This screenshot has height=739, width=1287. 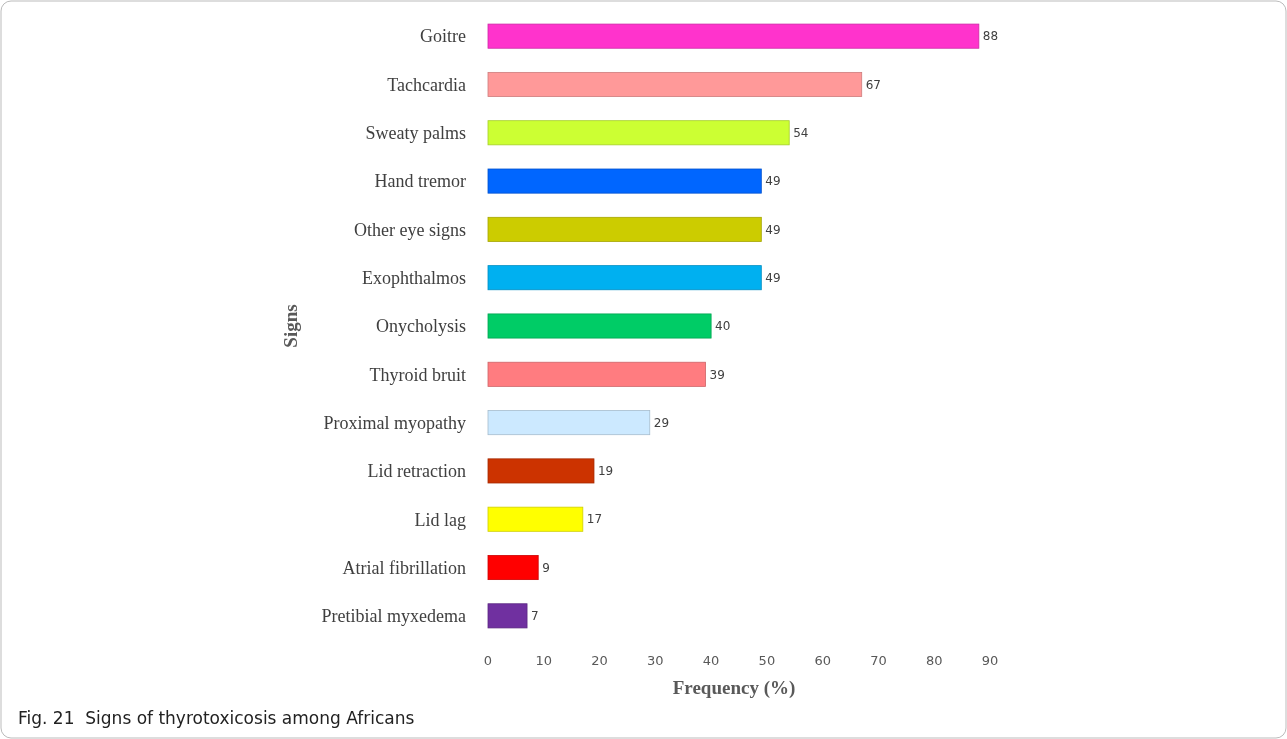 What do you see at coordinates (404, 567) in the screenshot?
I see `y-tick-label: Atrial fibrillation` at bounding box center [404, 567].